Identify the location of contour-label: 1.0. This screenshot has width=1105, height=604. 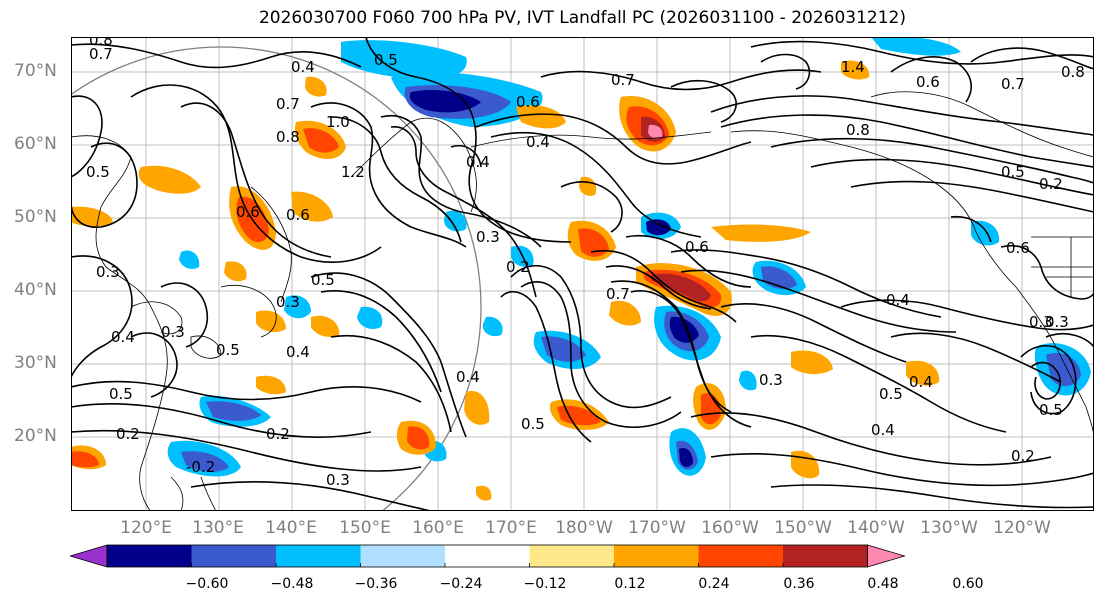
(338, 122).